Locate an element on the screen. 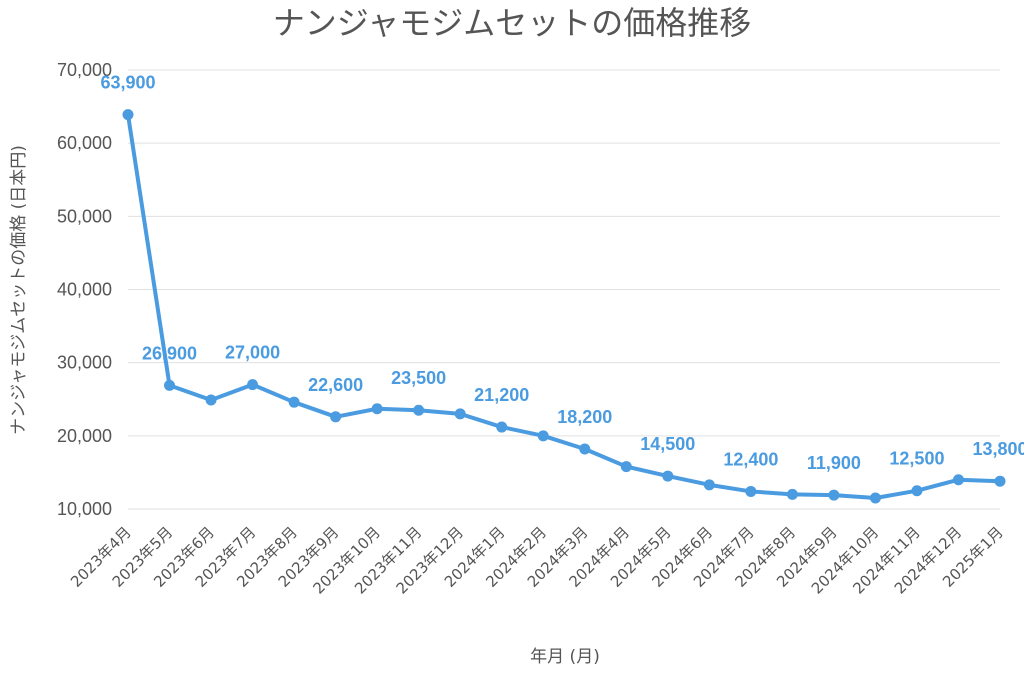  data-label: 12,500 is located at coordinates (916, 459).